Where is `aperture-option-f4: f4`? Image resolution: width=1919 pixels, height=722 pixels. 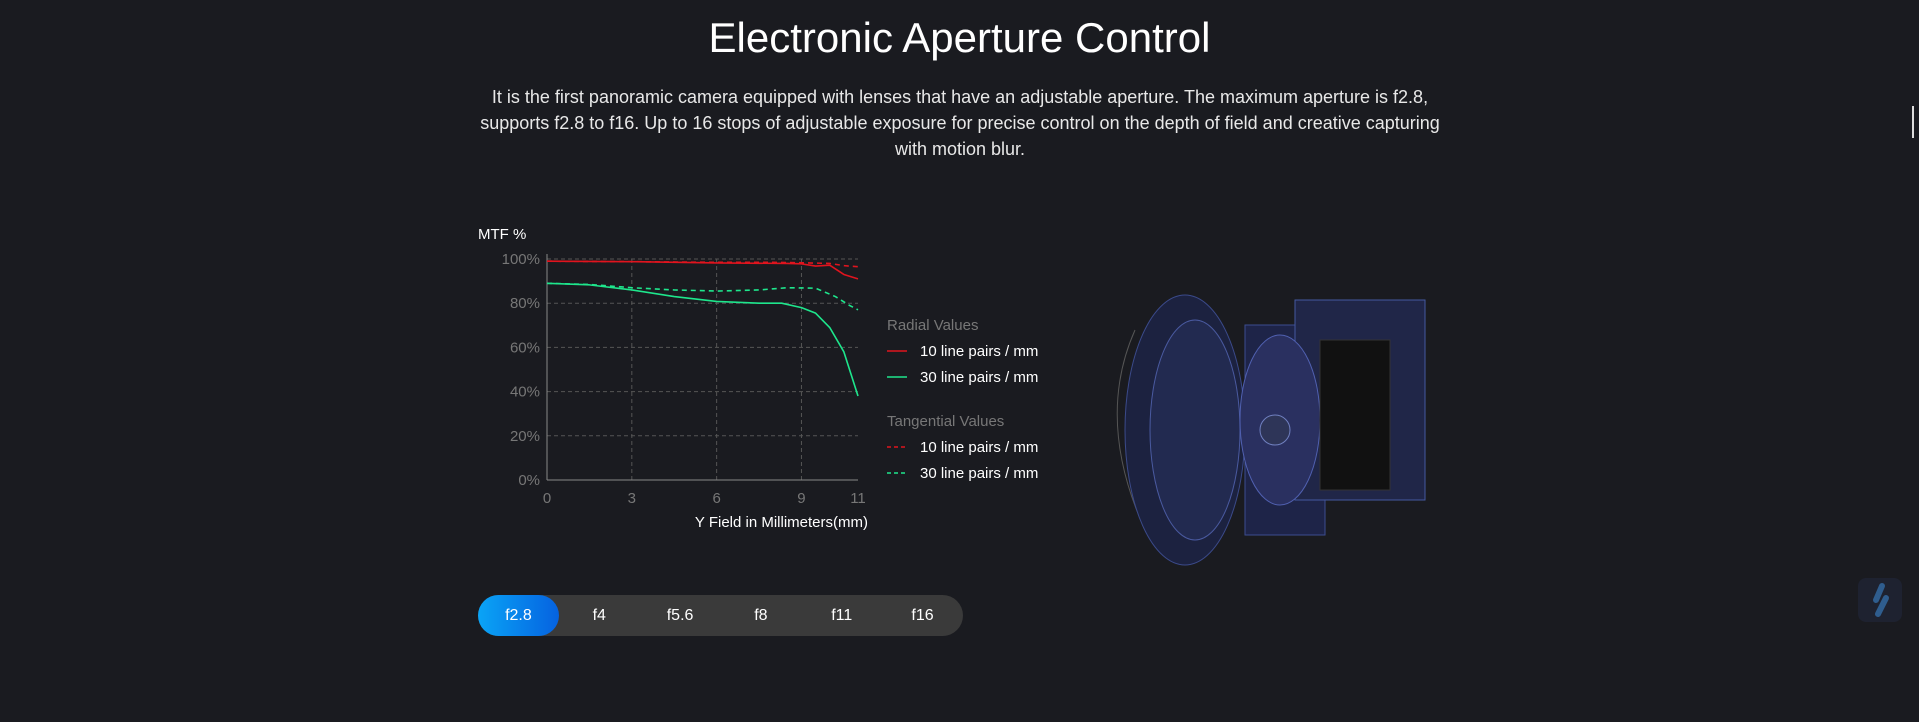 aperture-option-f4: f4 is located at coordinates (599, 615).